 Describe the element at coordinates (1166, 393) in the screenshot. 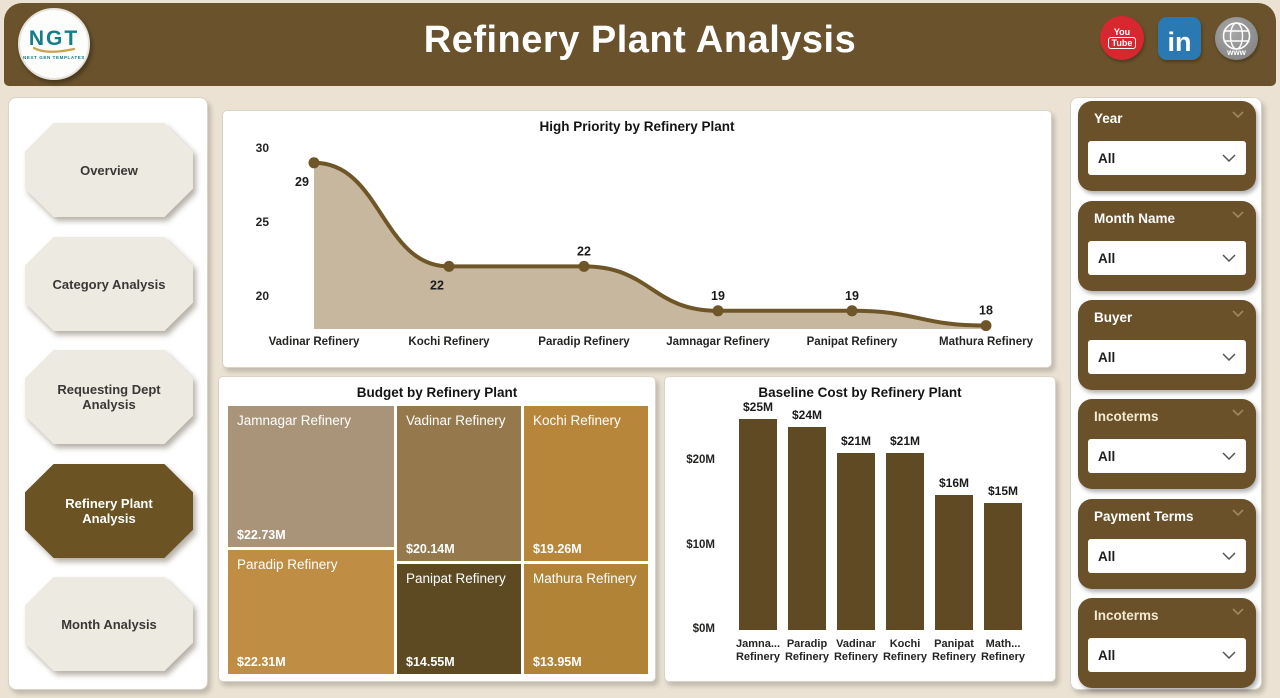

I see `filter-sidebar: Year All Month Name All Buyer All Inco` at that location.